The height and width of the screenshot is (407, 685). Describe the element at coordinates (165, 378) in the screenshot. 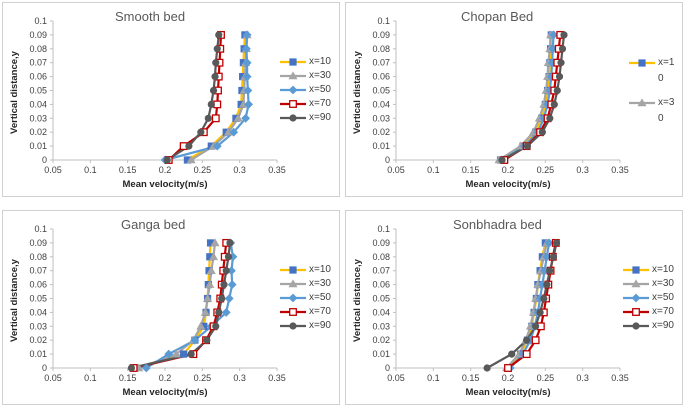

I see `x-tick-label: 0.2` at that location.